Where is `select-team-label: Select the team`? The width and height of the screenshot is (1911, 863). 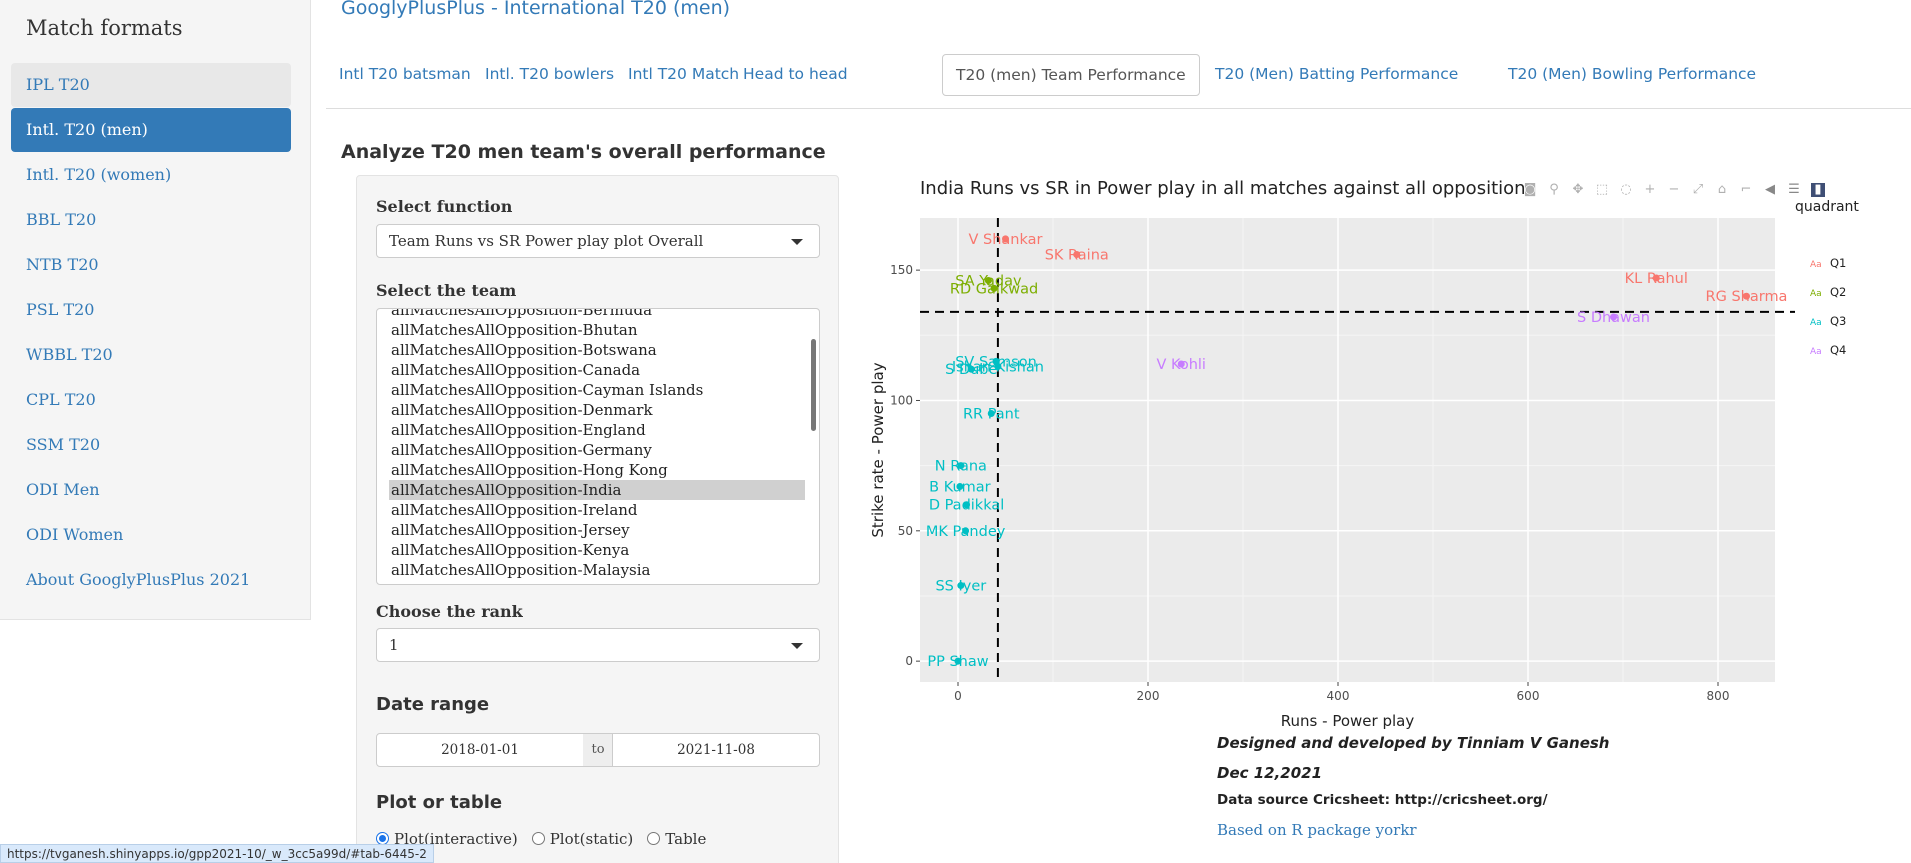 select-team-label: Select the team is located at coordinates (446, 290).